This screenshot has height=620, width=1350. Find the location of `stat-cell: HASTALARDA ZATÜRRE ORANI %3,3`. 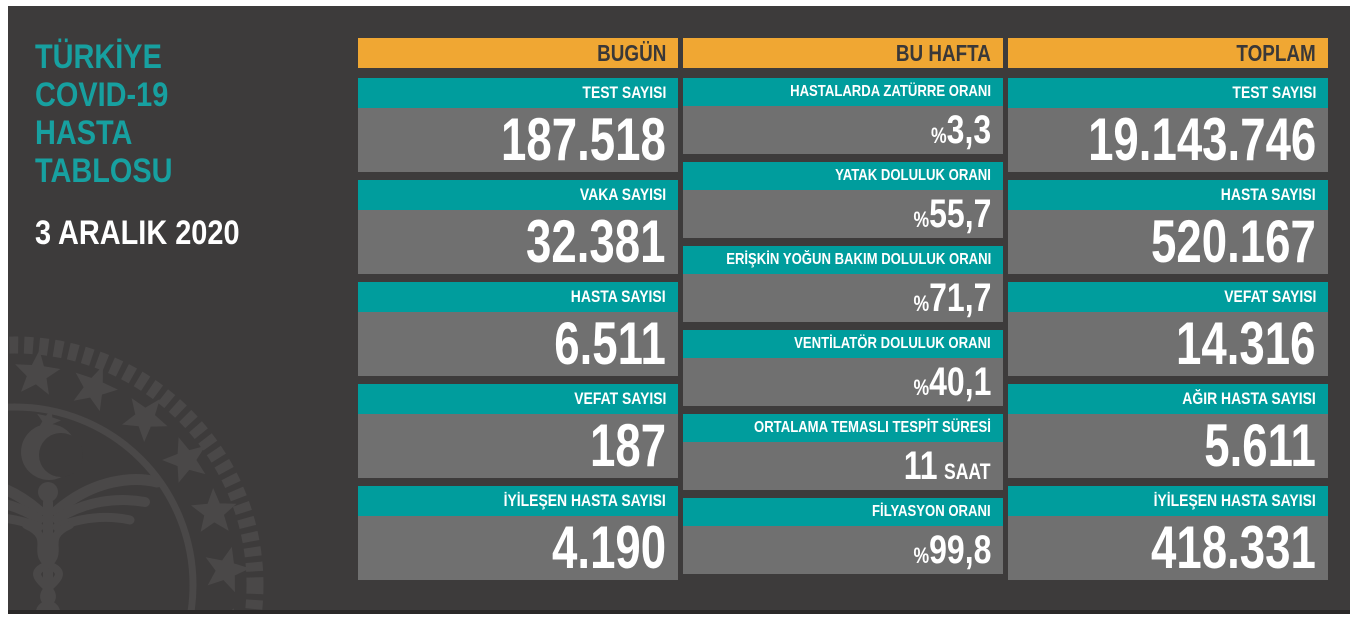

stat-cell: HASTALARDA ZATÜRRE ORANI %3,3 is located at coordinates (843, 116).